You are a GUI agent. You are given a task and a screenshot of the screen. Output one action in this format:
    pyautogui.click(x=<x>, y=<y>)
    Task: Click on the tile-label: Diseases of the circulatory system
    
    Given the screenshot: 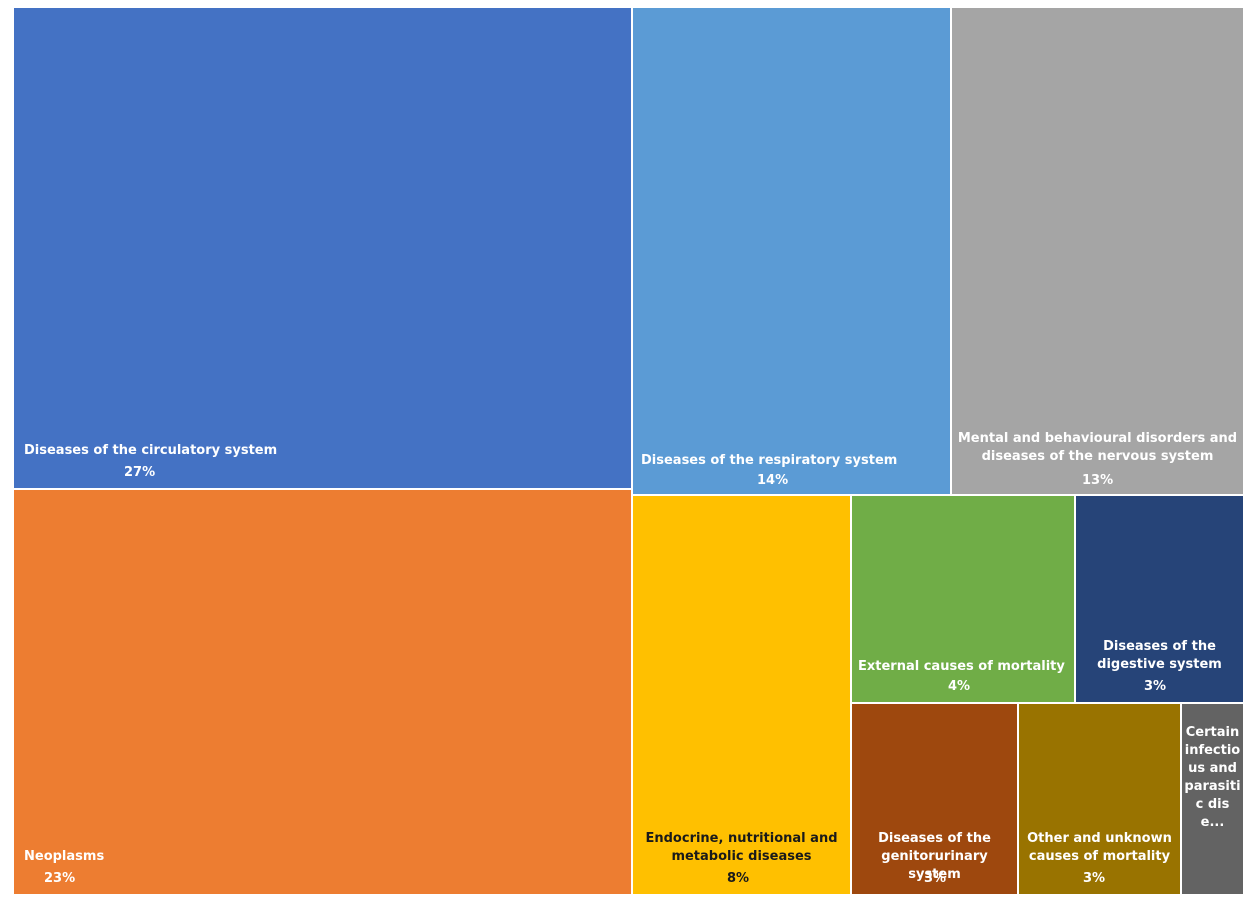 What is the action you would take?
    pyautogui.click(x=151, y=450)
    